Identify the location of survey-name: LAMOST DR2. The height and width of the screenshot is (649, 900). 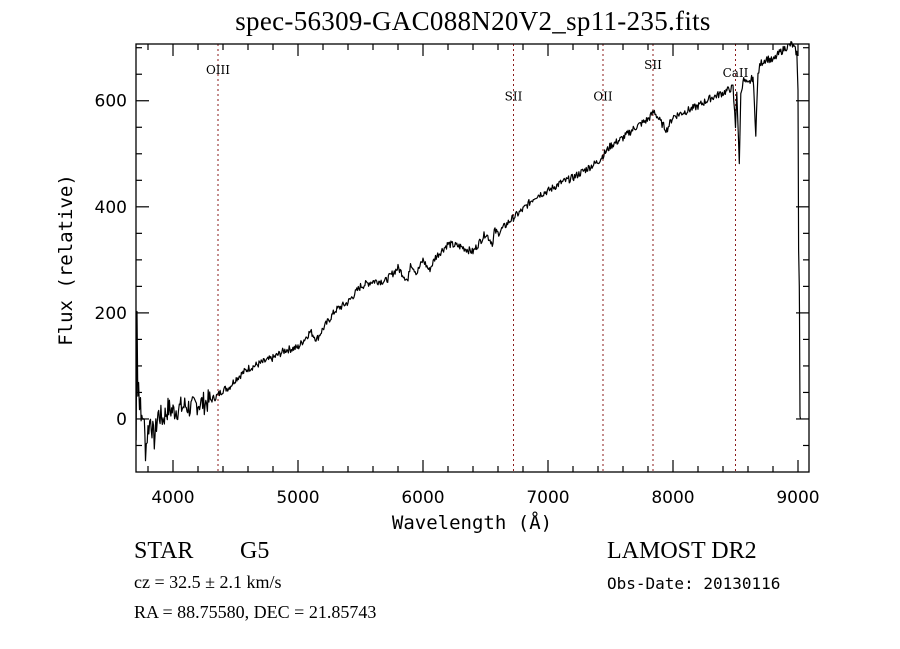
(682, 551).